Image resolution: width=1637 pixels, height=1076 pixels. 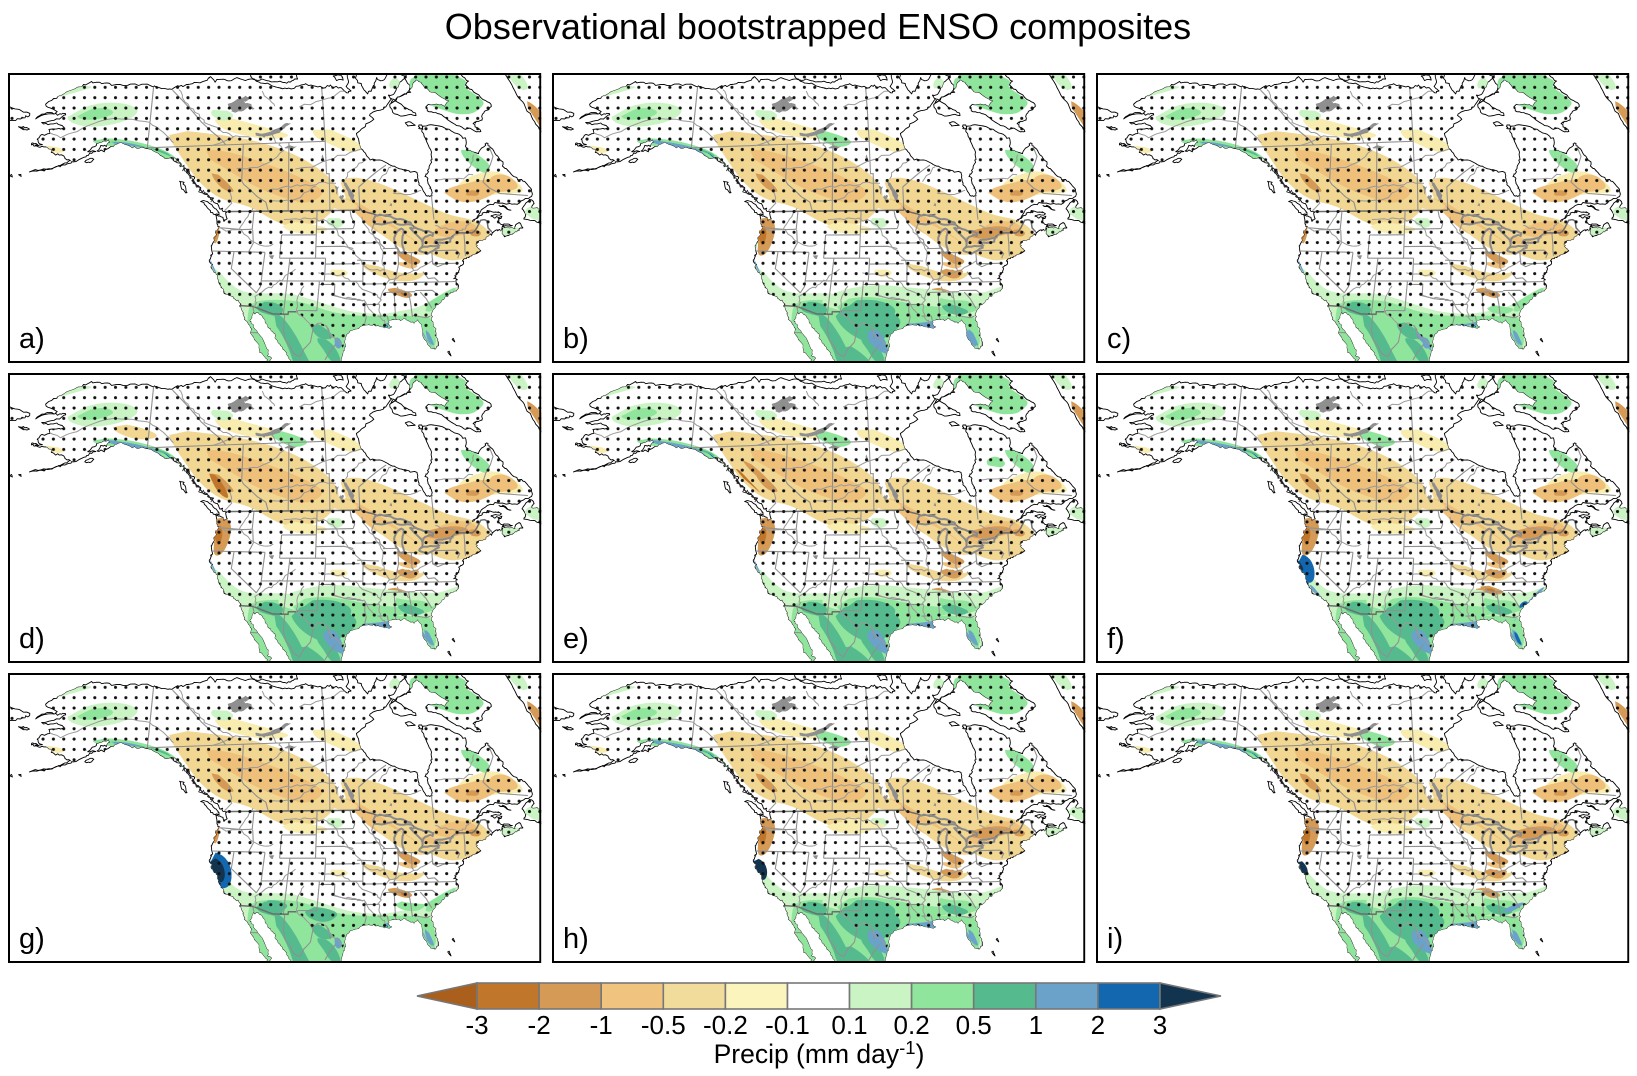 What do you see at coordinates (1036, 1025) in the screenshot?
I see `svg-text: 1` at bounding box center [1036, 1025].